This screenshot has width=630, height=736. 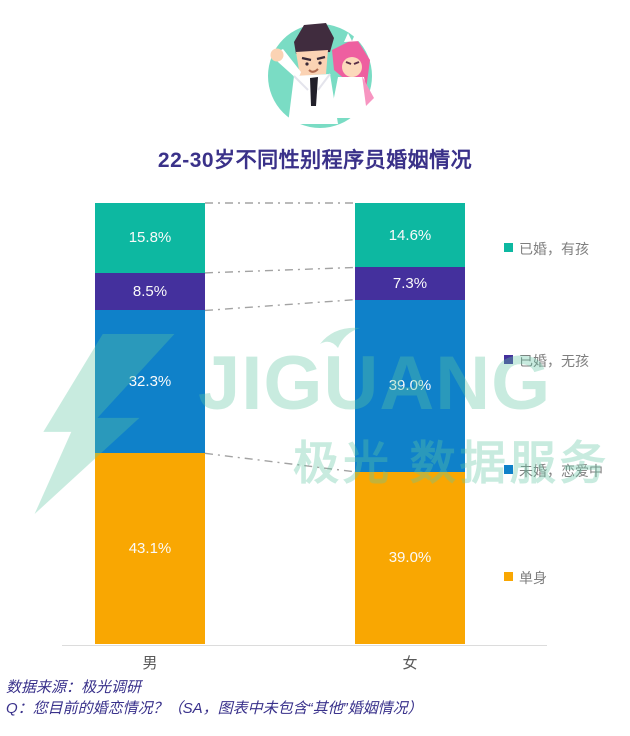 I want to click on legend-item: 已婚，有孩, so click(x=546, y=249).